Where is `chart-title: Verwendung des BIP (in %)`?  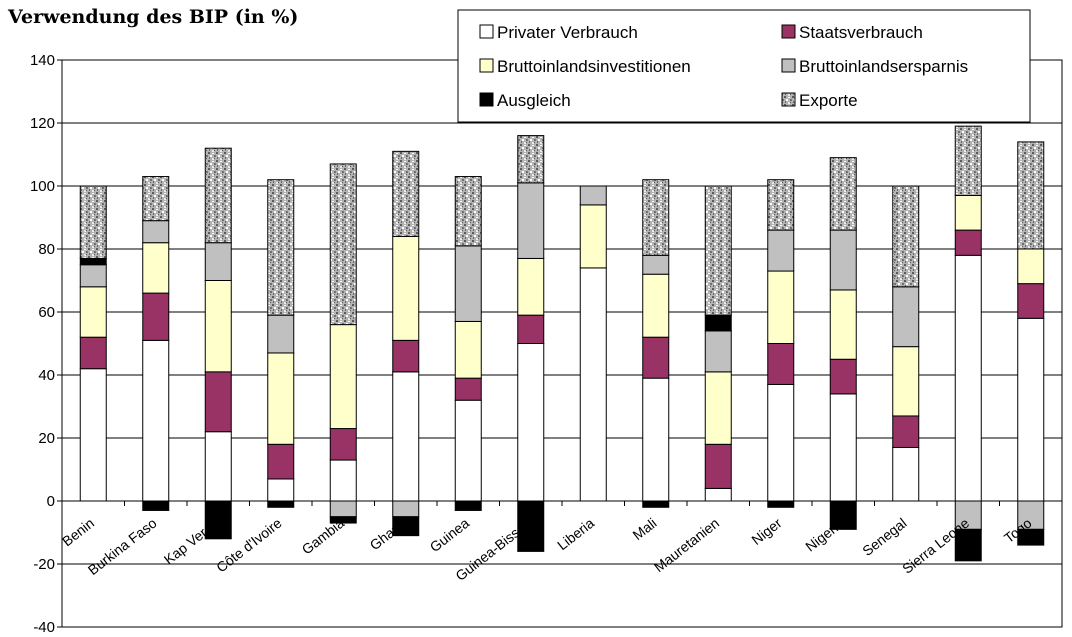 chart-title: Verwendung des BIP (in %) is located at coordinates (153, 17).